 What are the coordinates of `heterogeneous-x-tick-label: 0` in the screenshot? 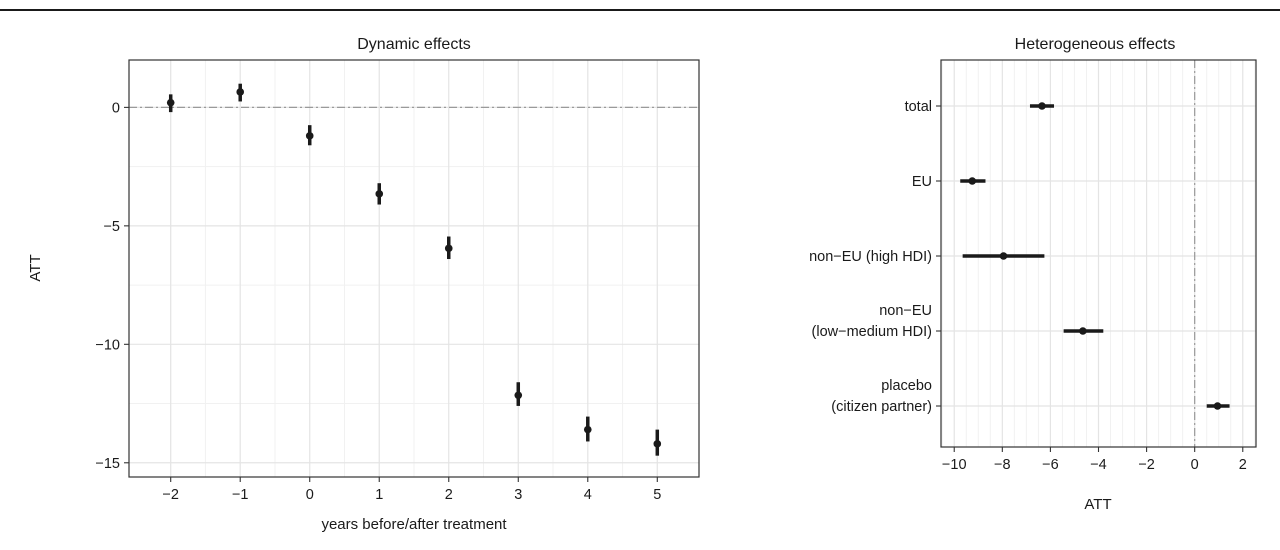 It's located at (1195, 465).